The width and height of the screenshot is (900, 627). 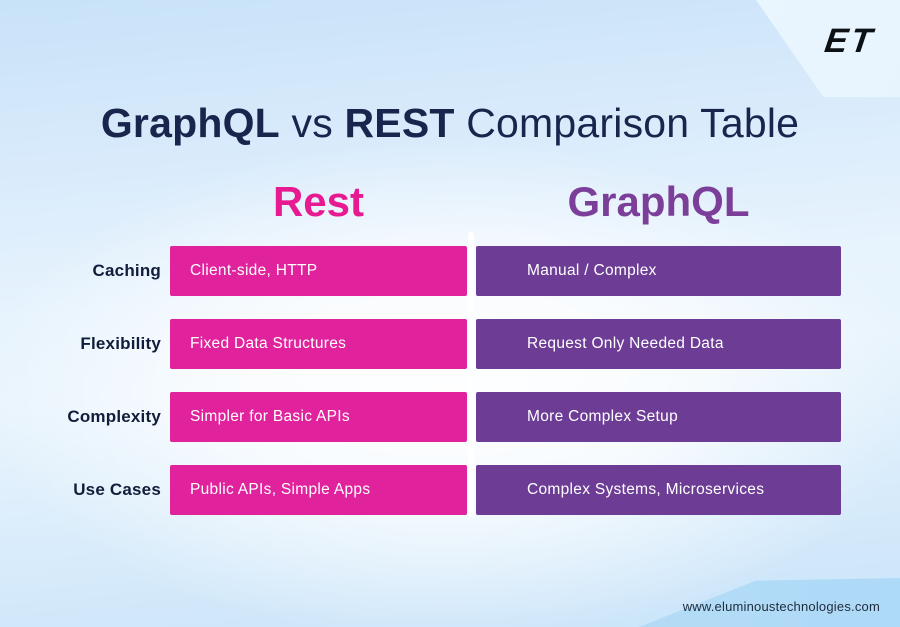 I want to click on title-comparison-table: Comparison Table, so click(x=633, y=123).